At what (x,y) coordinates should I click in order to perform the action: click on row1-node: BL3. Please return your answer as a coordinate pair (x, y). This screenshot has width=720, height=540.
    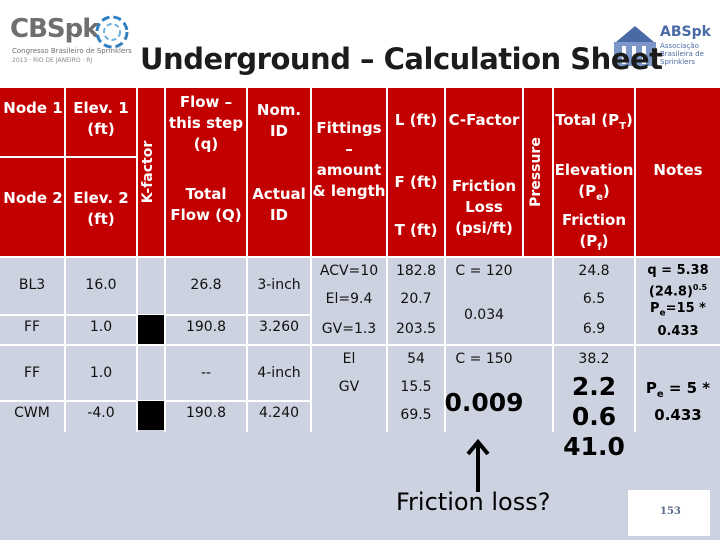
    Looking at the image, I should click on (32, 285).